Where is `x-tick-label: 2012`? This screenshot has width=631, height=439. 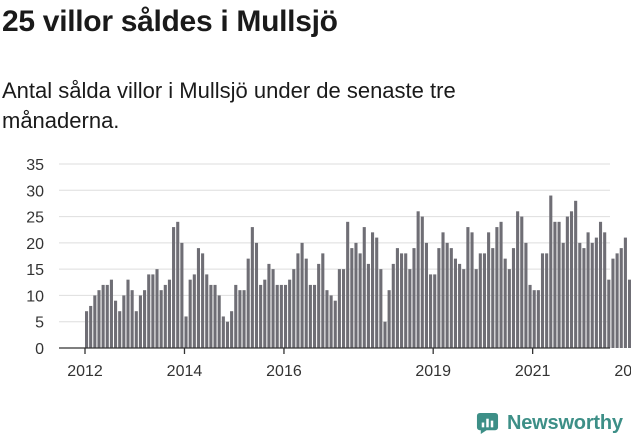
x-tick-label: 2012 is located at coordinates (85, 371).